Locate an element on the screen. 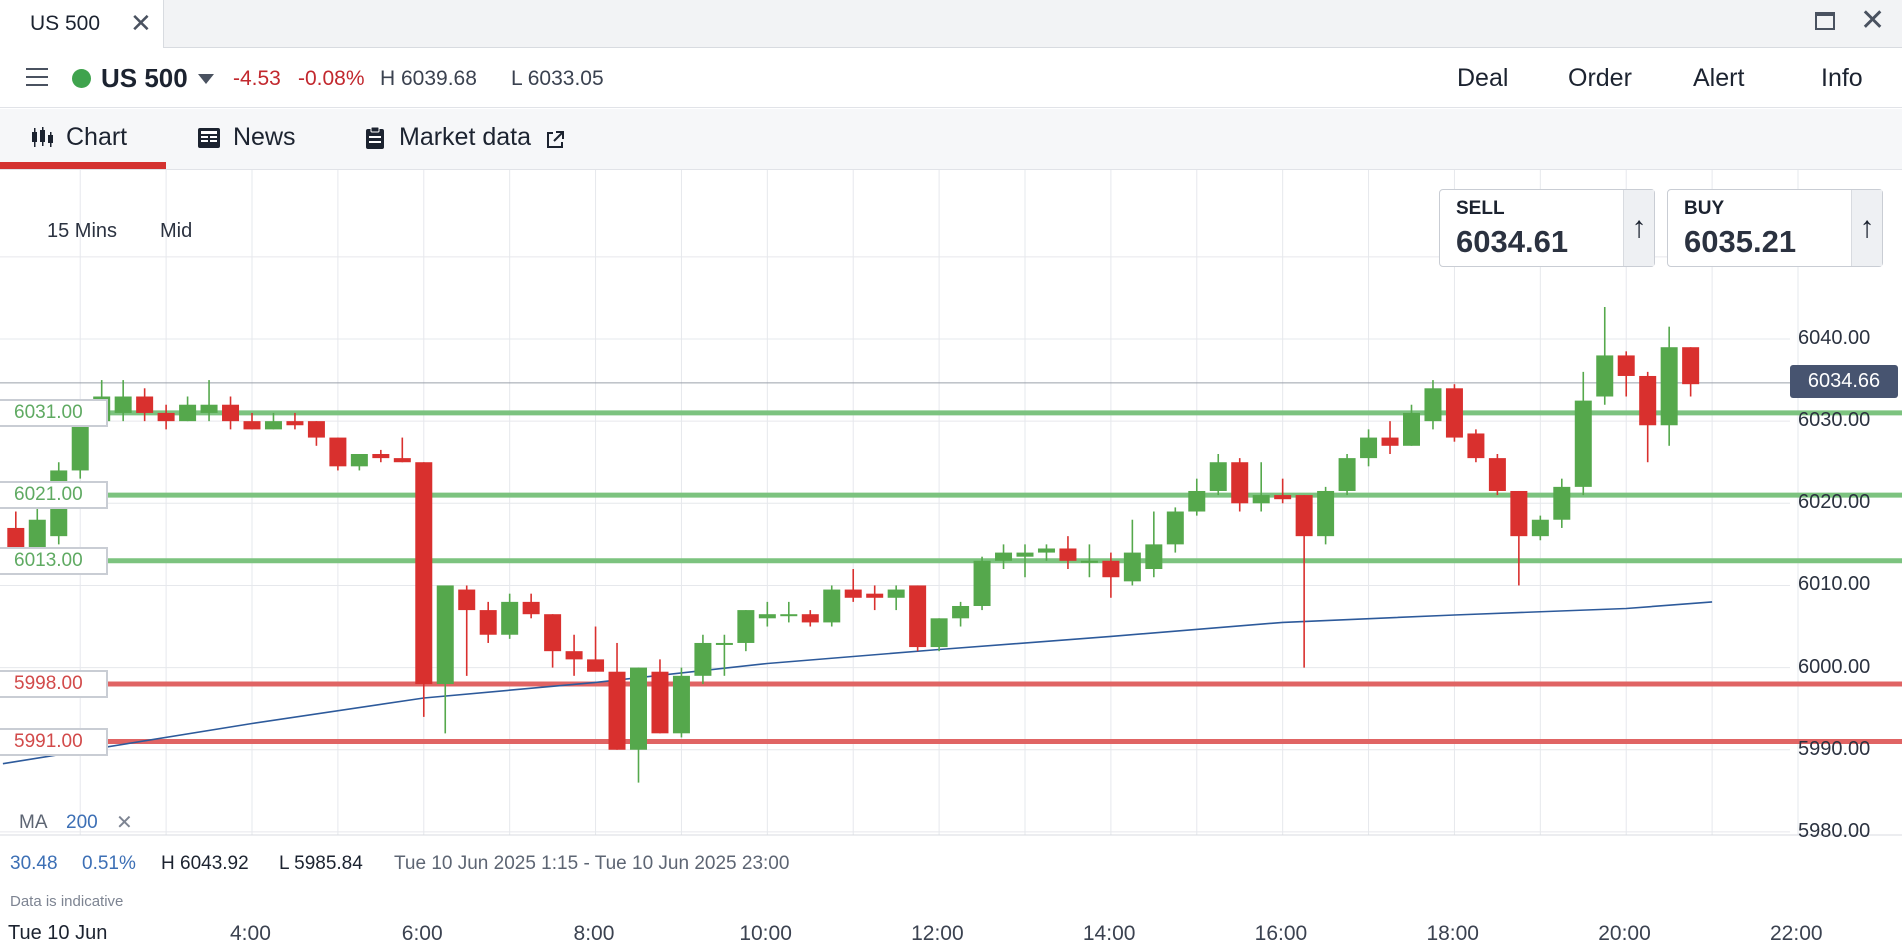 Image resolution: width=1902 pixels, height=950 pixels. y-tick-label: 5980.00 is located at coordinates (1834, 830).